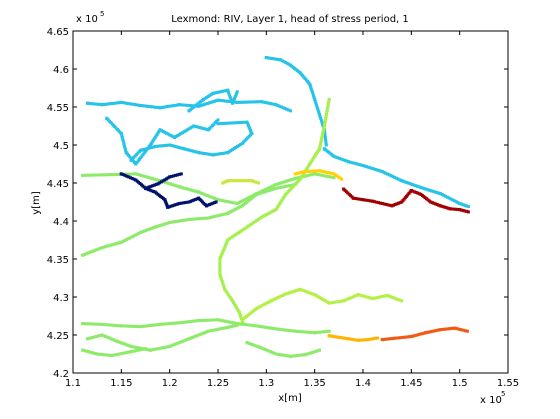 The height and width of the screenshot is (419, 560). What do you see at coordinates (61, 222) in the screenshot?
I see `y-tick-label: 4.4` at bounding box center [61, 222].